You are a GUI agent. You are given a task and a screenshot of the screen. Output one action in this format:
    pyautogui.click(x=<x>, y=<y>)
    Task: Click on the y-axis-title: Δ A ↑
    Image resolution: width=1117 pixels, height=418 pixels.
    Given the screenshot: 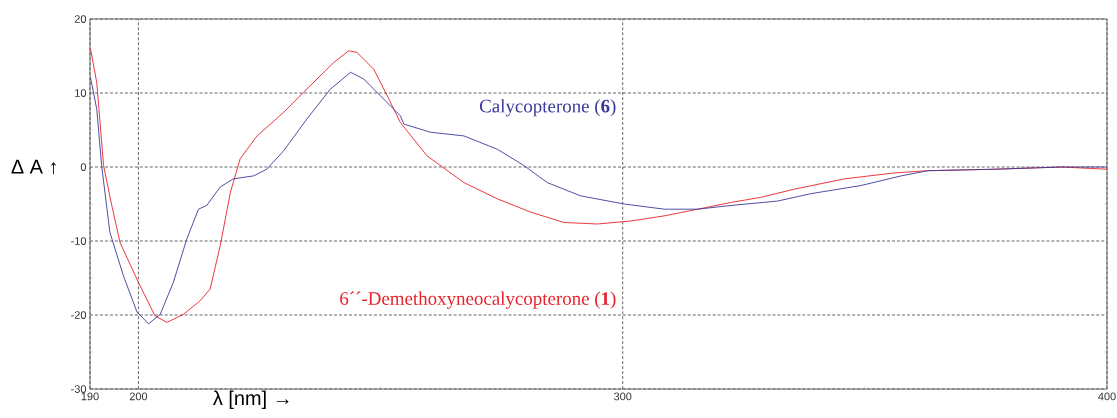 What is the action you would take?
    pyautogui.click(x=33, y=167)
    